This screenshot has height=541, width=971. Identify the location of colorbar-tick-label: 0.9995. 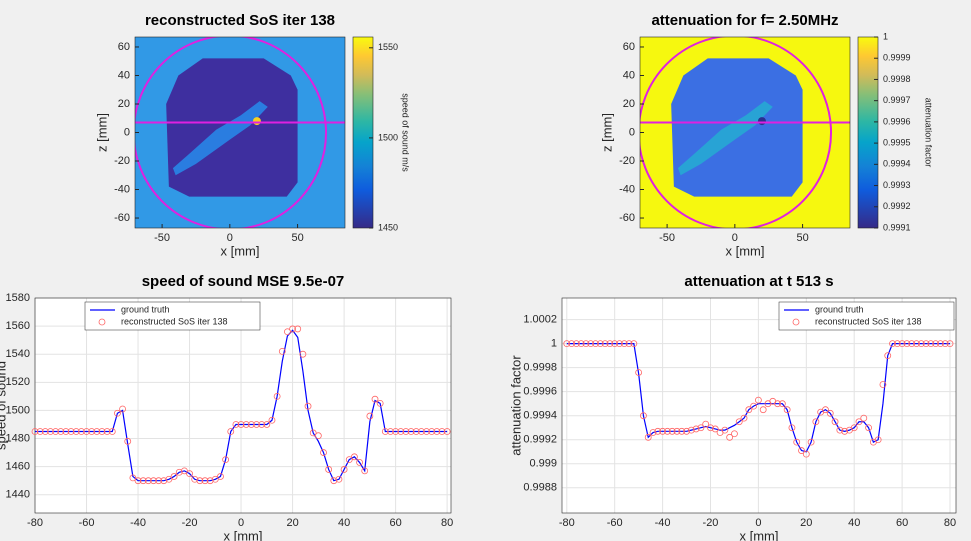
(897, 142).